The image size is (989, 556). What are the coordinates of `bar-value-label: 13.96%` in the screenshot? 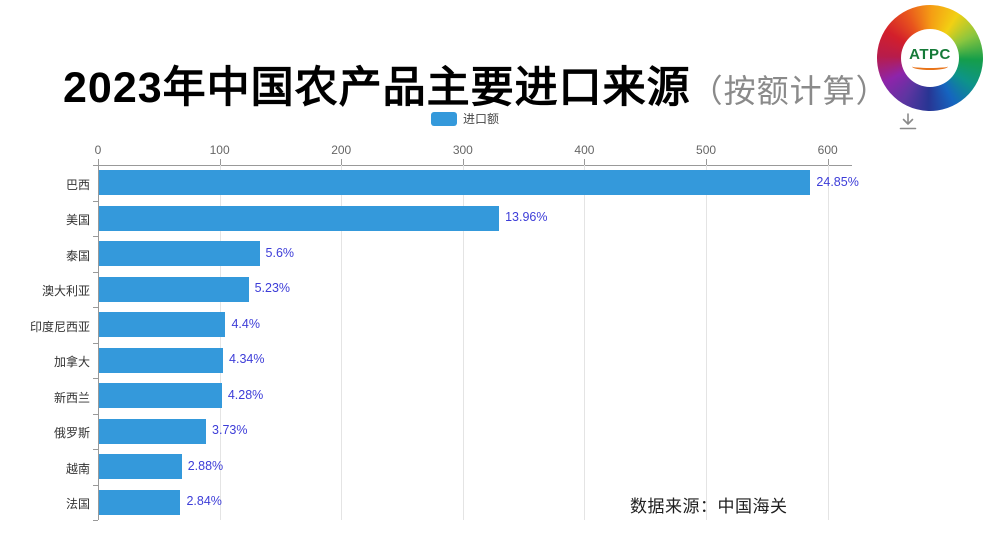 It's located at (526, 217).